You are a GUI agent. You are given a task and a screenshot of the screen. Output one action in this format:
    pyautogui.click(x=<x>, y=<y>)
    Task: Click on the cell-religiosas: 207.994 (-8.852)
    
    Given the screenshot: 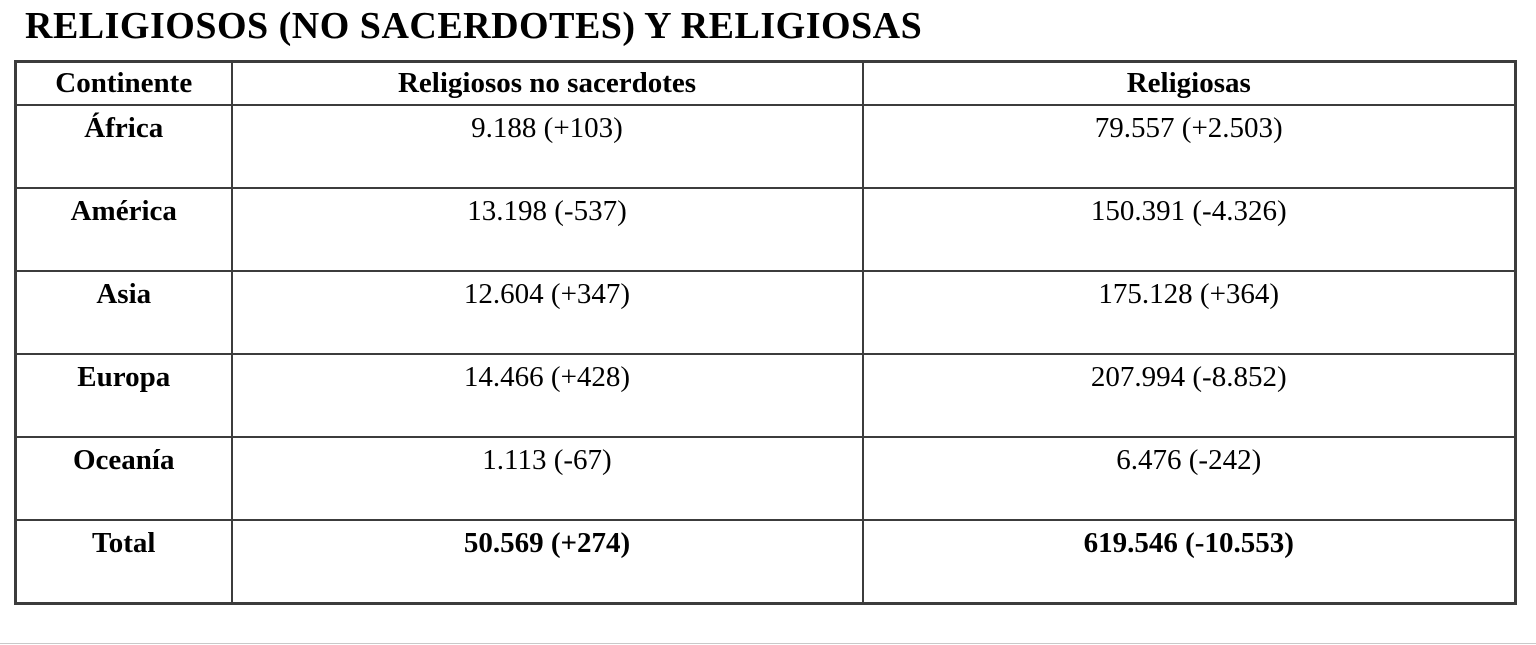 What is the action you would take?
    pyautogui.click(x=1189, y=395)
    